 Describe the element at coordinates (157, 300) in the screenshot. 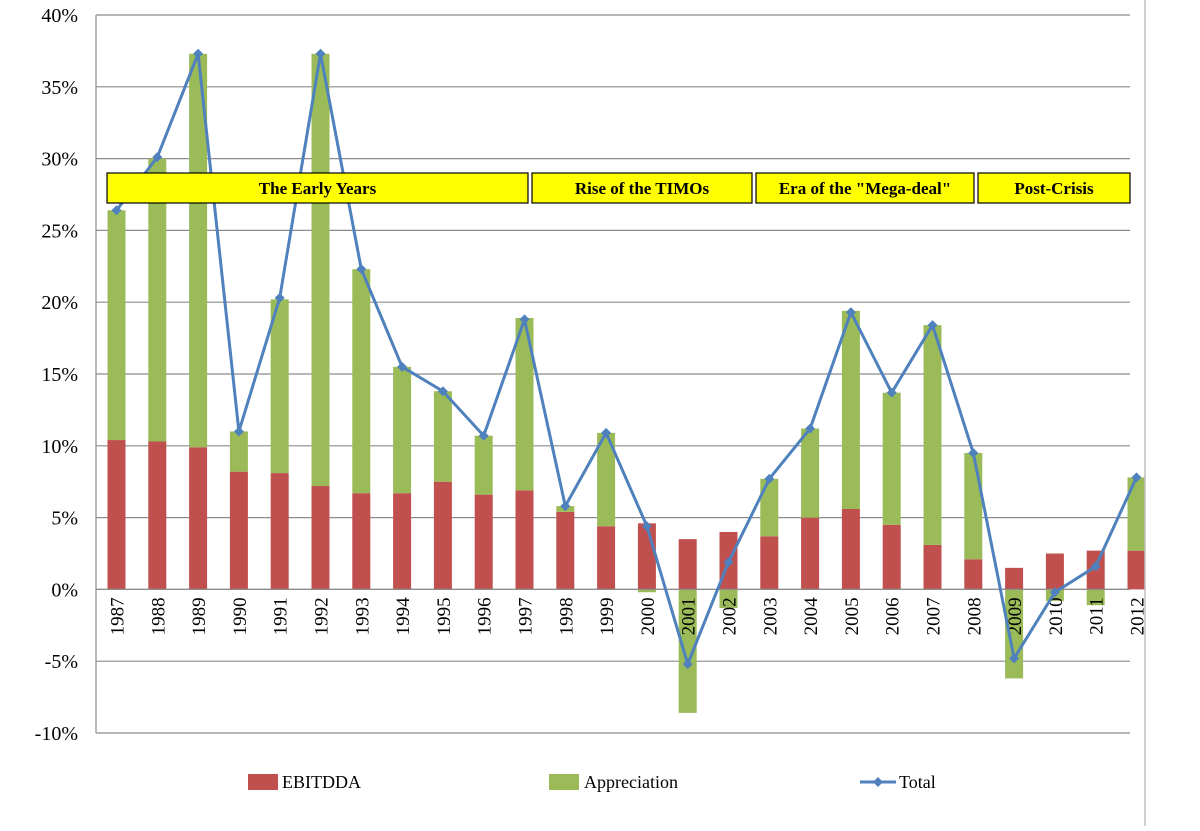

I see `bar-appreciation-1988` at that location.